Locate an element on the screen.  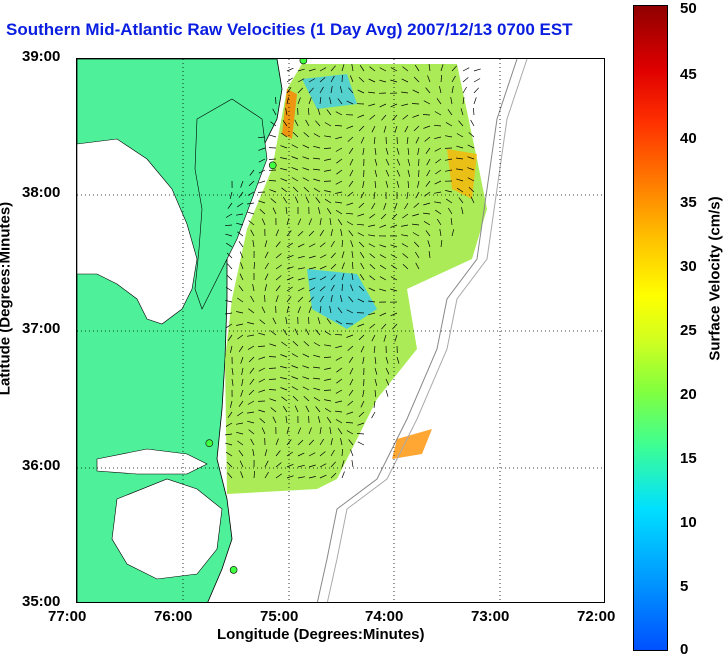
radar-sites is located at coordinates (256, 316).